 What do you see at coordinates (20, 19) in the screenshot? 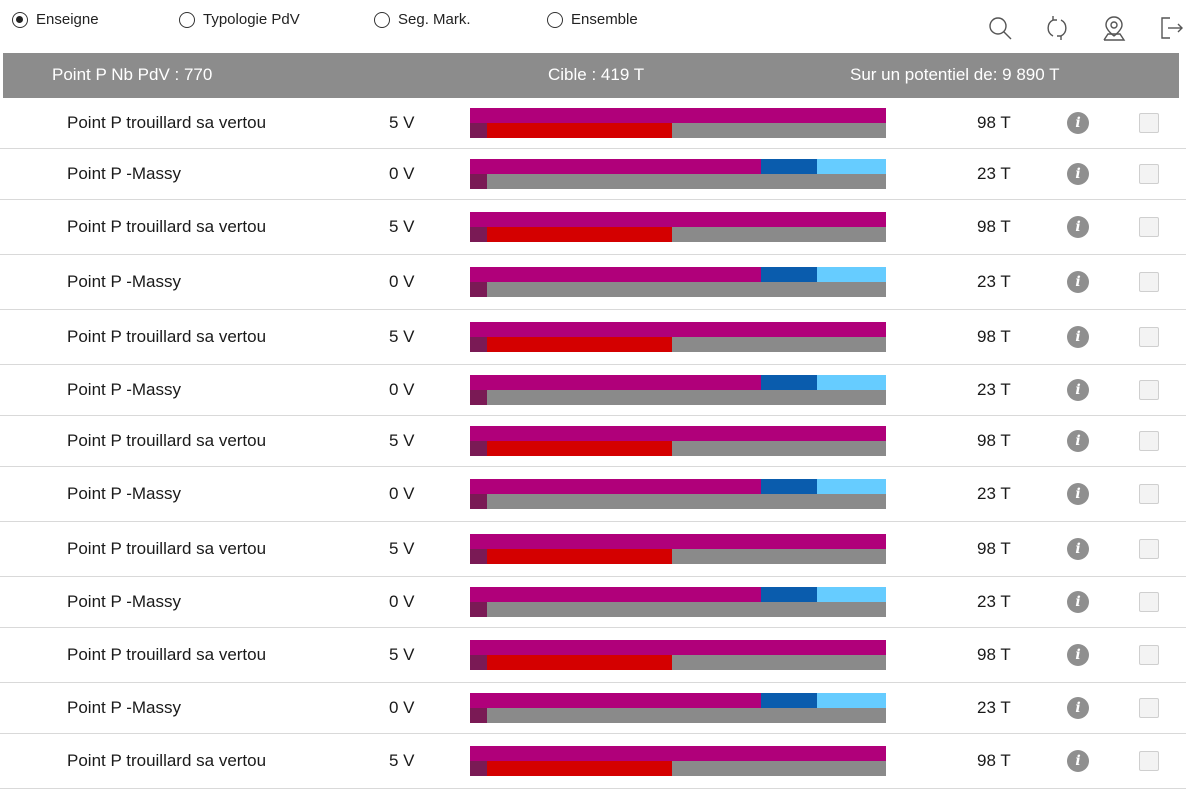
I see `radio-enseigne` at bounding box center [20, 19].